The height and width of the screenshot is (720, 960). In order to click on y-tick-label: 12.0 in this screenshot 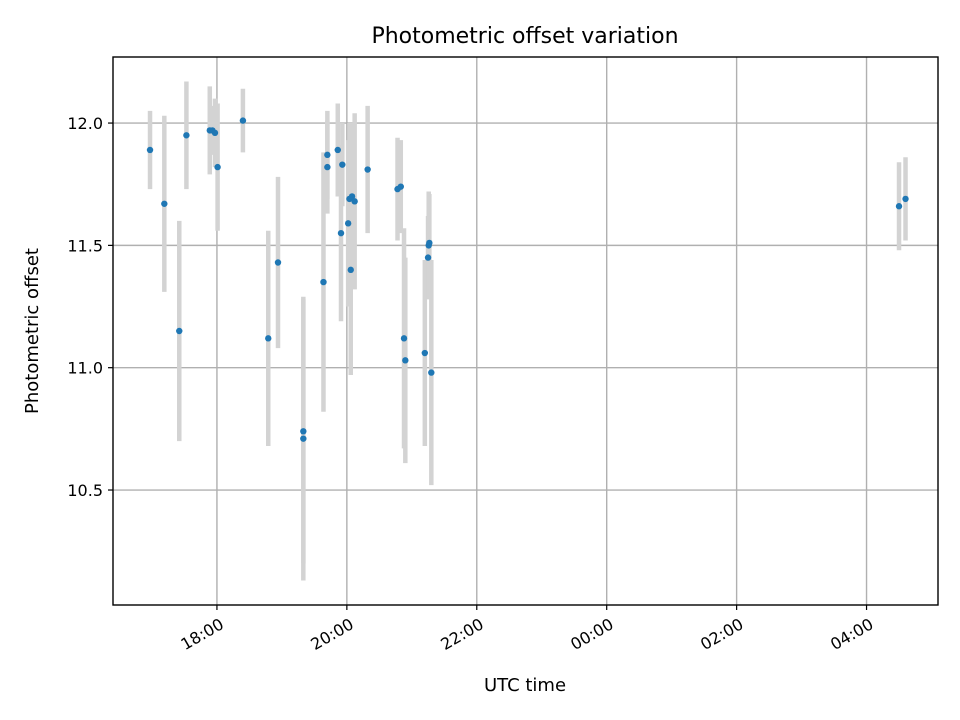, I will do `click(85, 123)`.